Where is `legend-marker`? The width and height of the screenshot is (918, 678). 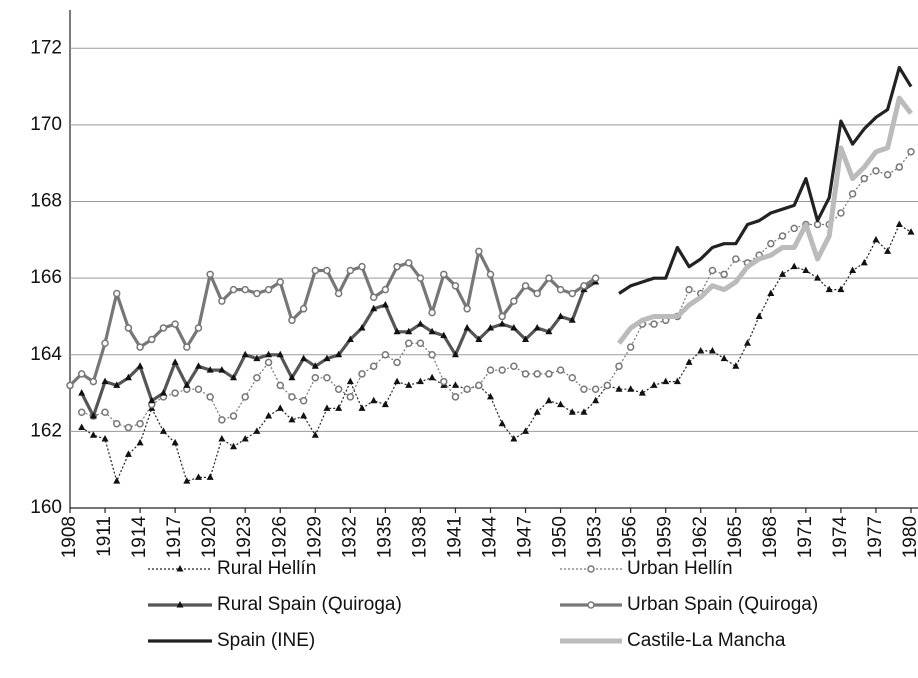 legend-marker is located at coordinates (591, 605).